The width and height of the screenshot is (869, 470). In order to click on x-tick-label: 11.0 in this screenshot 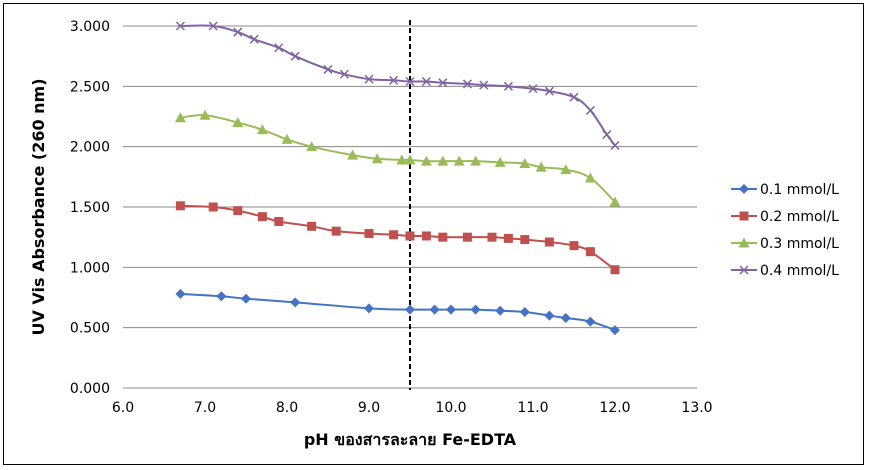, I will do `click(532, 408)`.